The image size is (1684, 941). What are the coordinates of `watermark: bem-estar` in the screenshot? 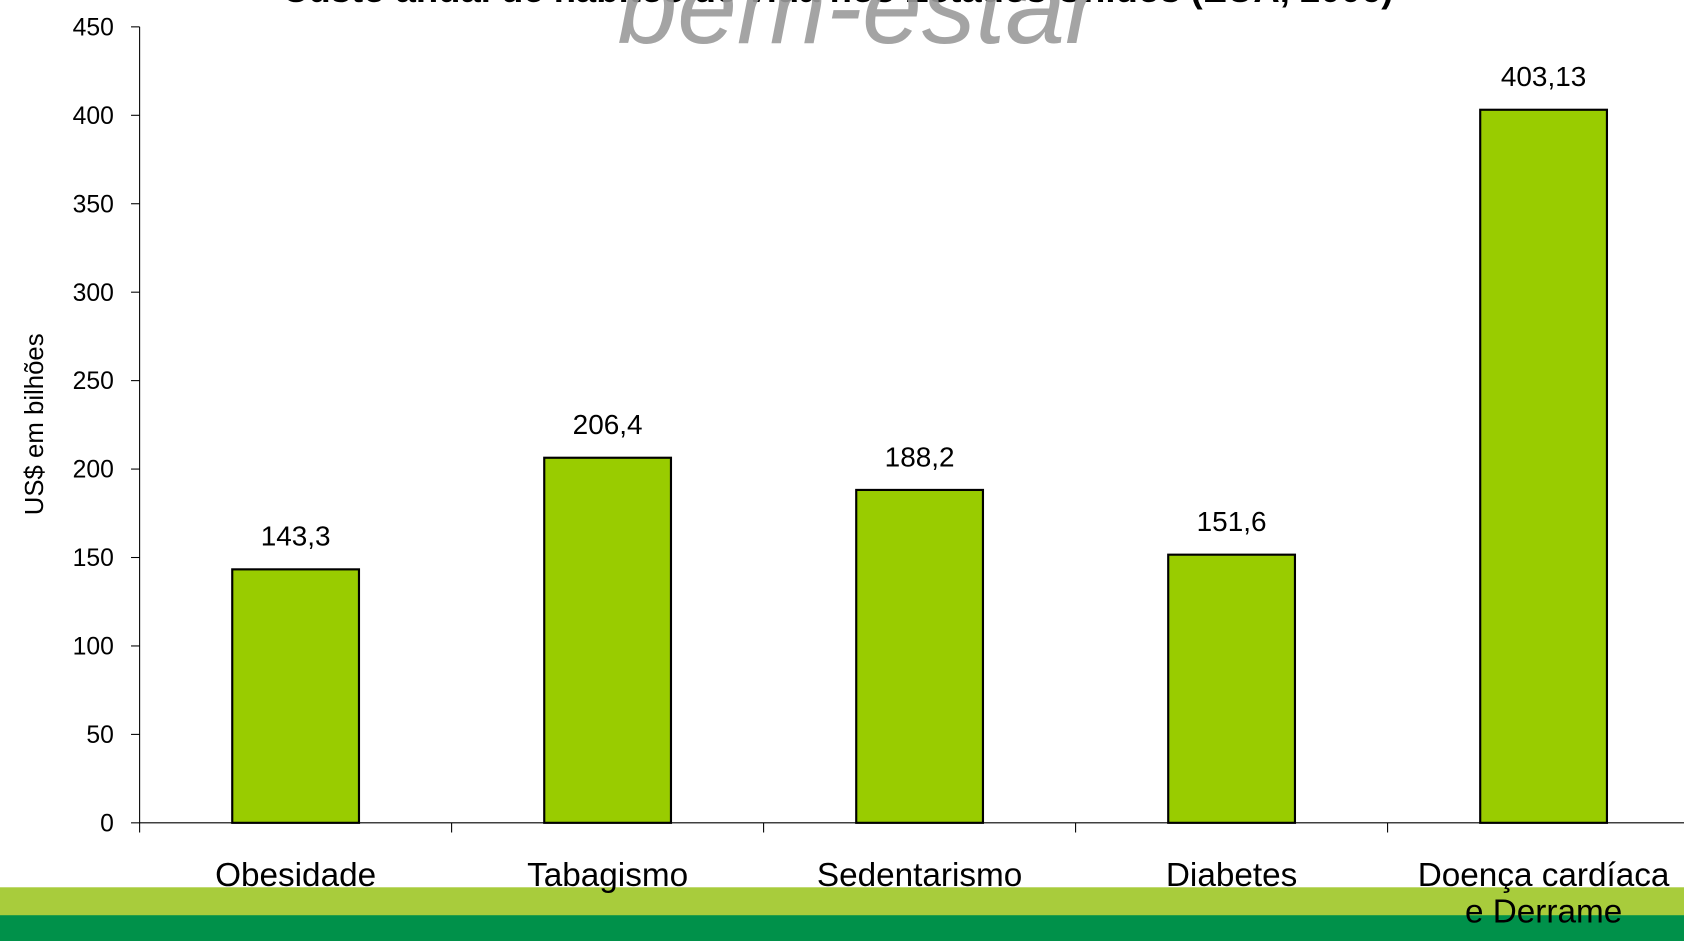 It's located at (861, 33).